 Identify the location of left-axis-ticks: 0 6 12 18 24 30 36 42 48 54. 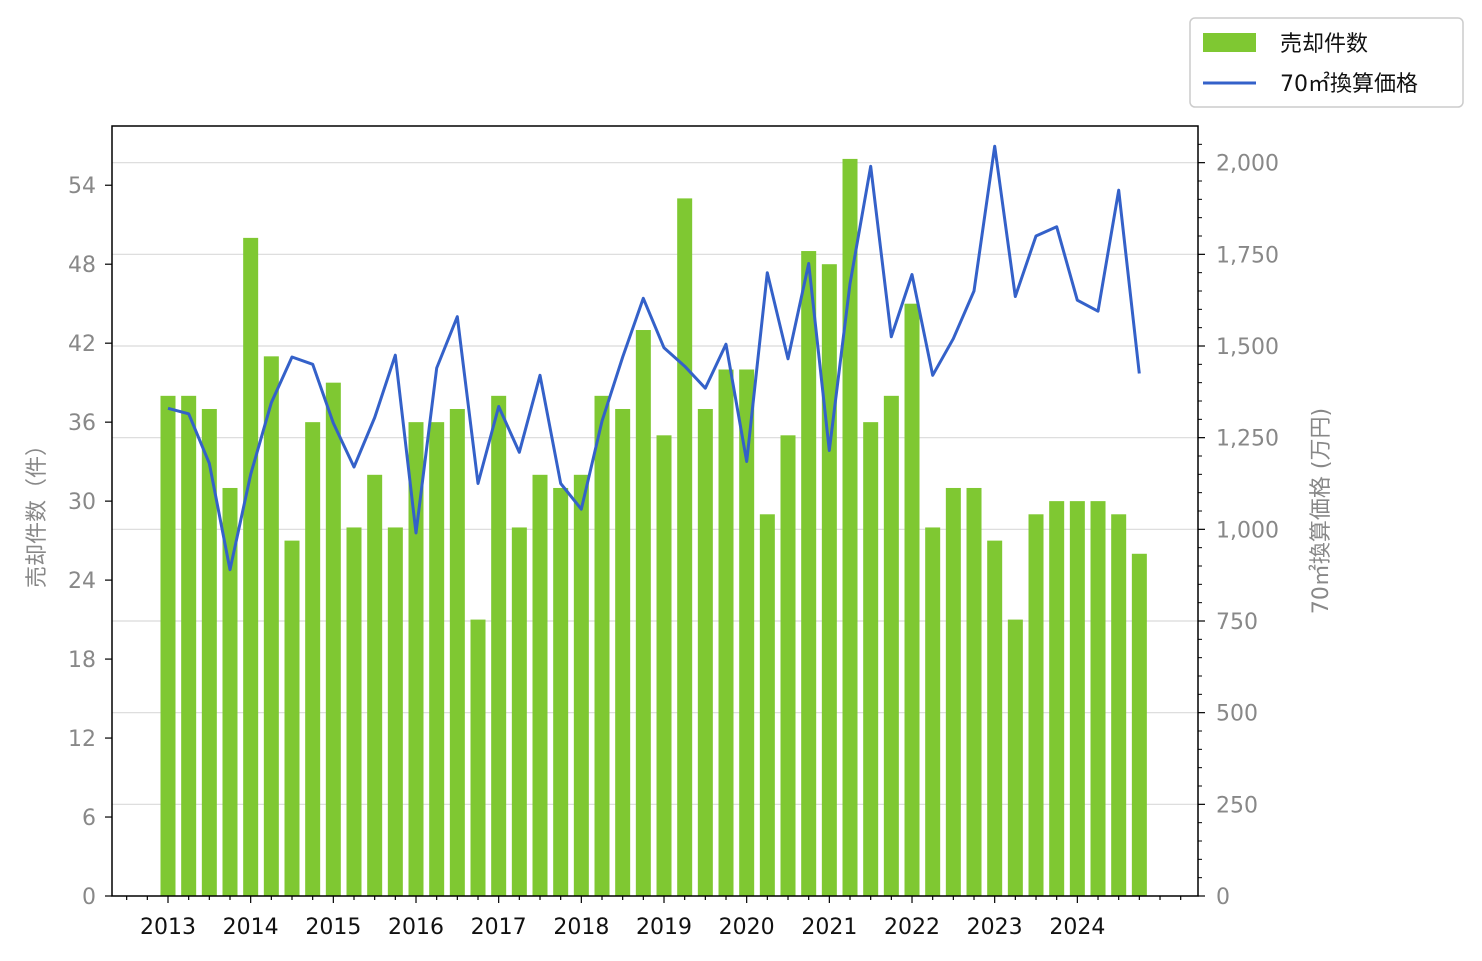
(90, 542).